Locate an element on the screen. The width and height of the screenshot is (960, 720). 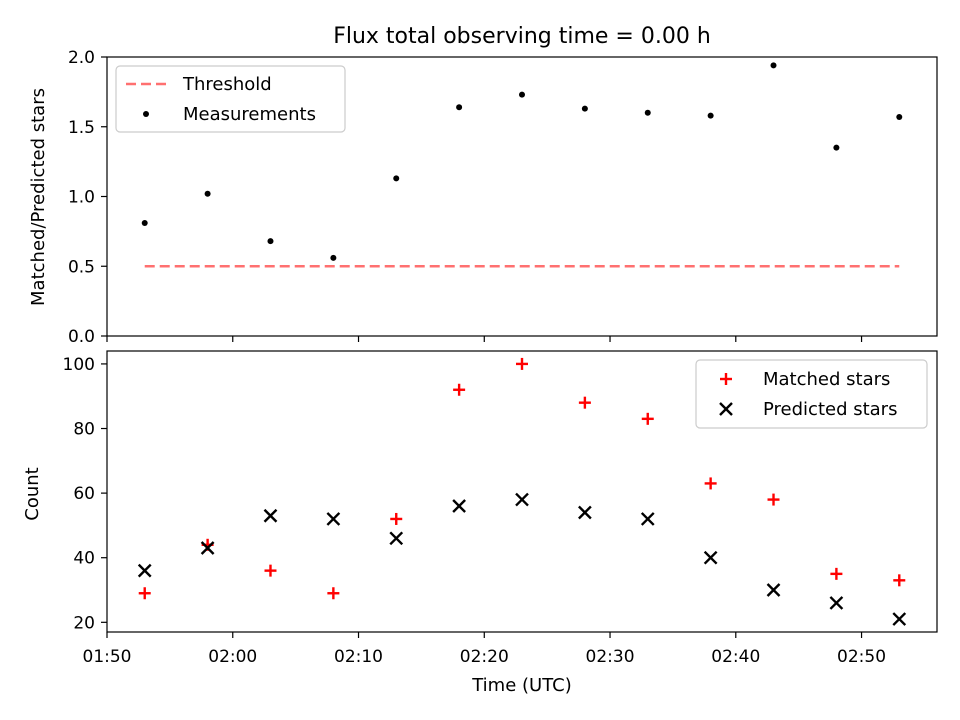
legend-measurements-label: Measurements is located at coordinates (249, 114).